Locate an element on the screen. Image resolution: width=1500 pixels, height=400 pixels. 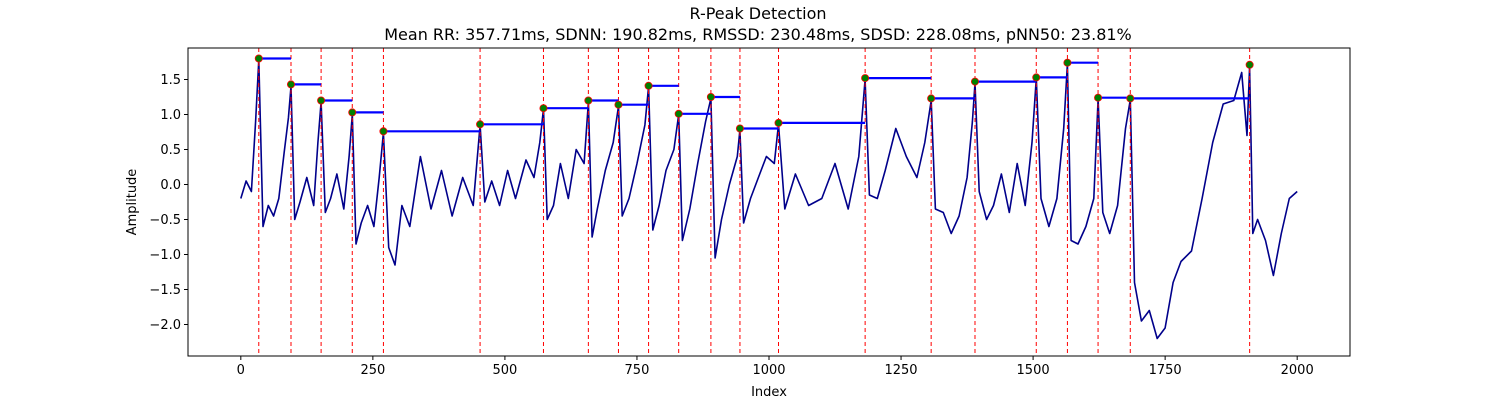
x-tick-label-5: 1250 is located at coordinates (900, 370).